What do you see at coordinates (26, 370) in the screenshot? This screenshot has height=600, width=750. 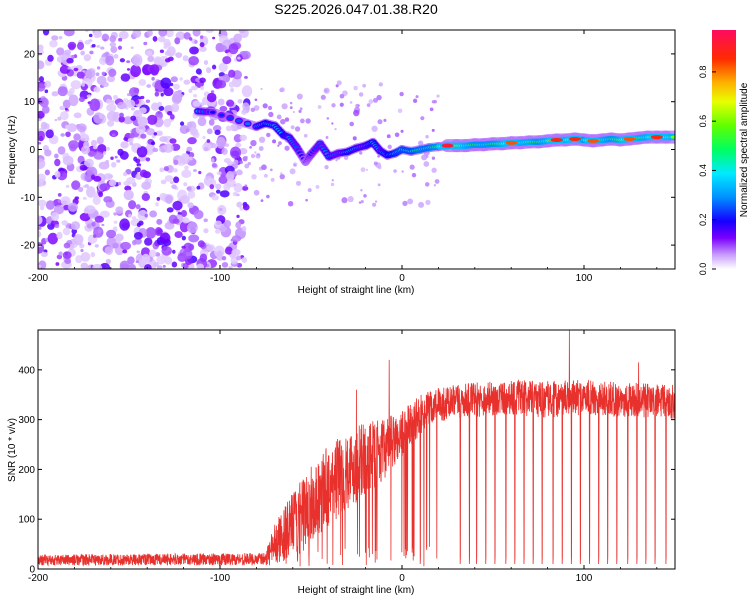 I see `y-tick-label: 400` at bounding box center [26, 370].